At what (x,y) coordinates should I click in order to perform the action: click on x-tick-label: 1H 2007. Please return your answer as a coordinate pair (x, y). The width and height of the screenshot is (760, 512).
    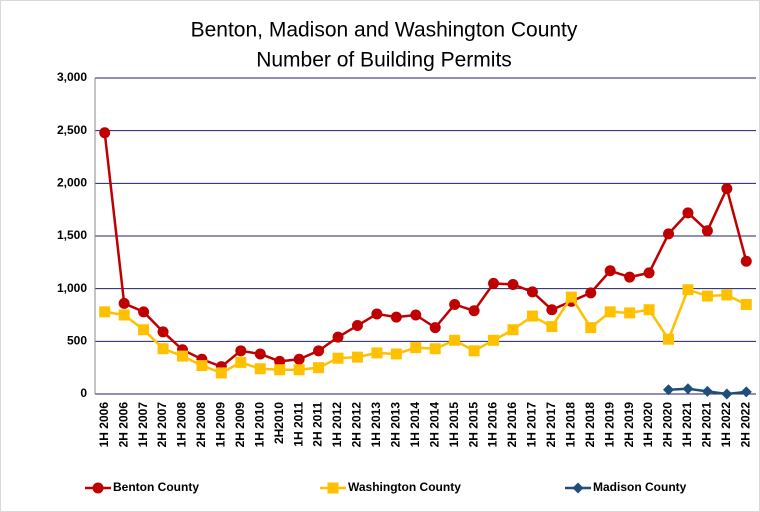
    Looking at the image, I should click on (143, 425).